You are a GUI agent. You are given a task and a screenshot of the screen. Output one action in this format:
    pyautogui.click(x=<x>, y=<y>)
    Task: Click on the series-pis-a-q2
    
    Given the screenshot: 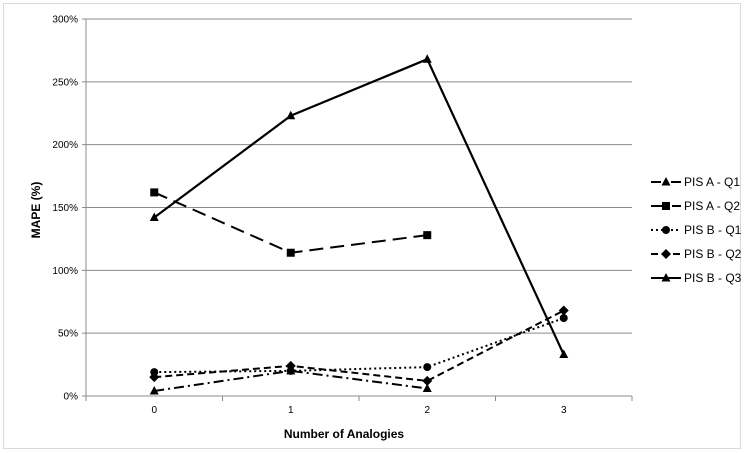 What is the action you would take?
    pyautogui.click(x=291, y=222)
    